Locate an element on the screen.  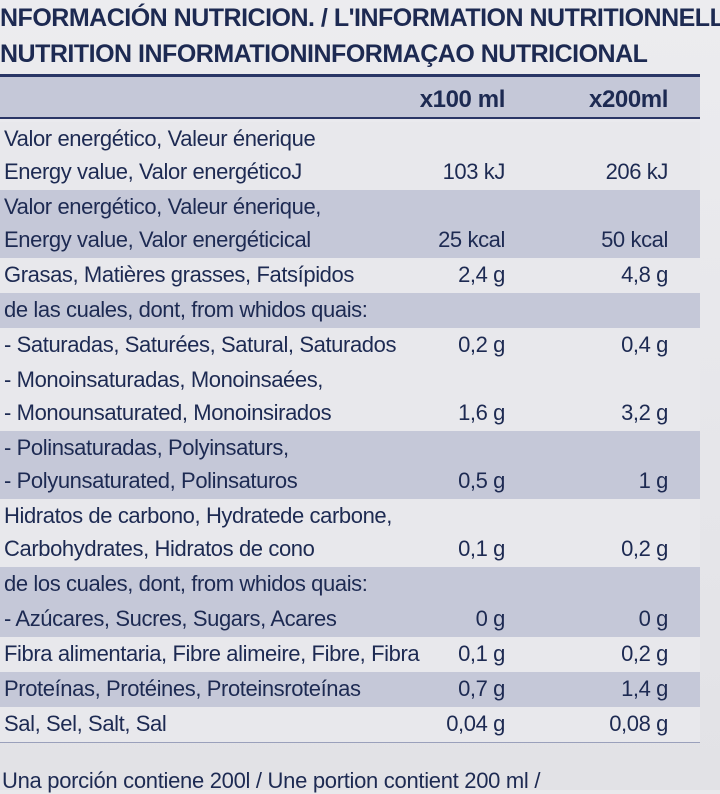
value-per-100ml: 0,5 g is located at coordinates (481, 480).